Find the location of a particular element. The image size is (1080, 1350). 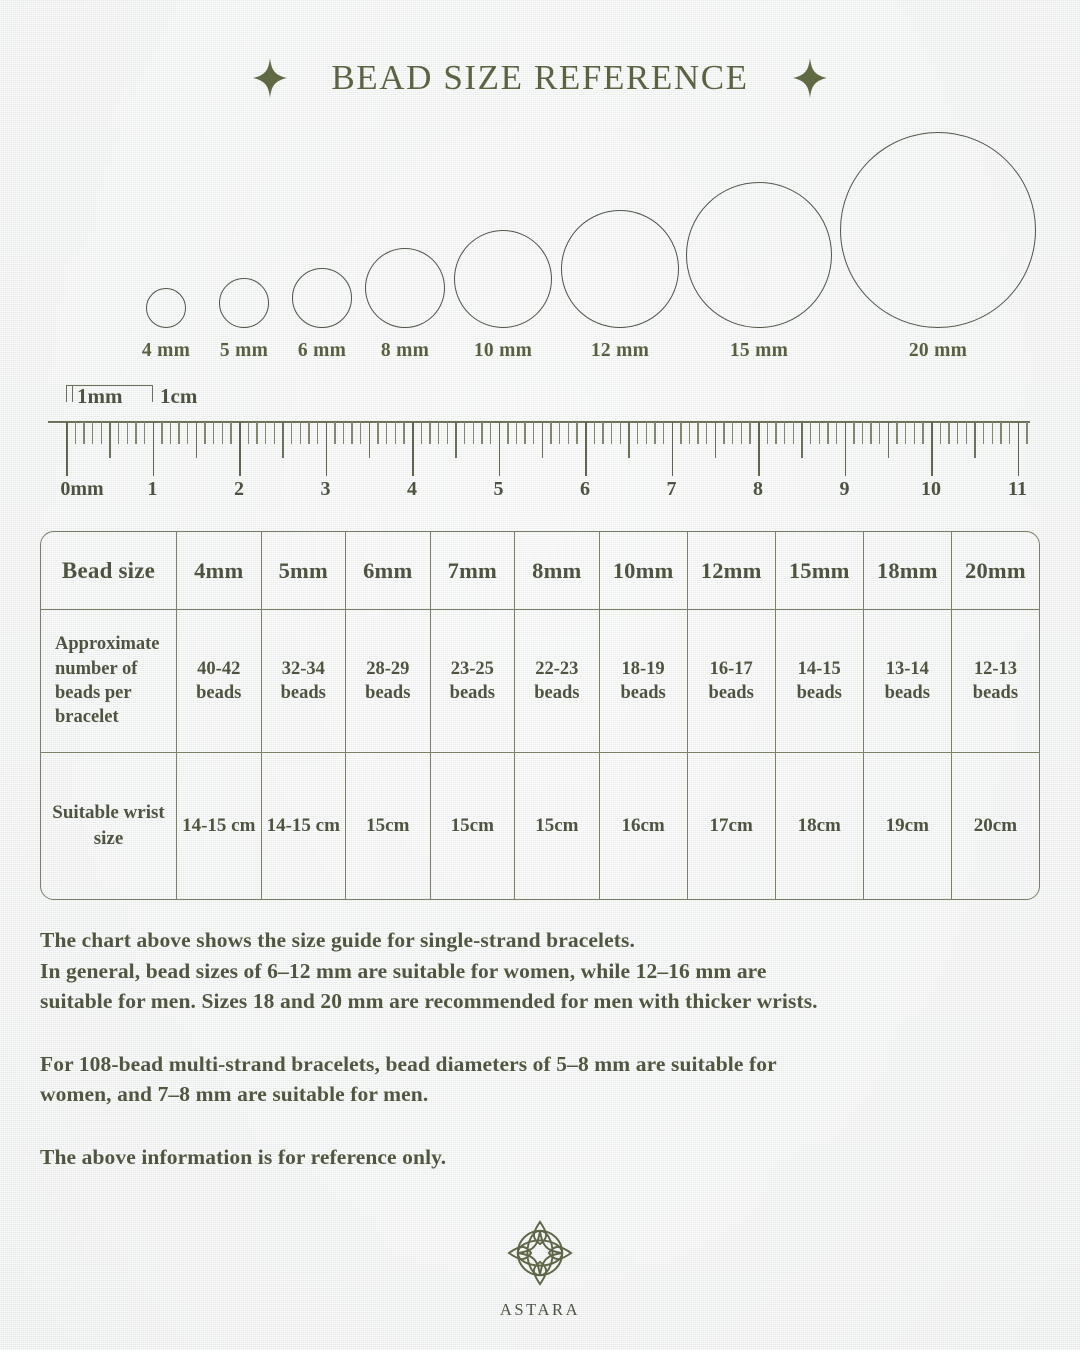

table-cell: 12-13 beads is located at coordinates (995, 681).